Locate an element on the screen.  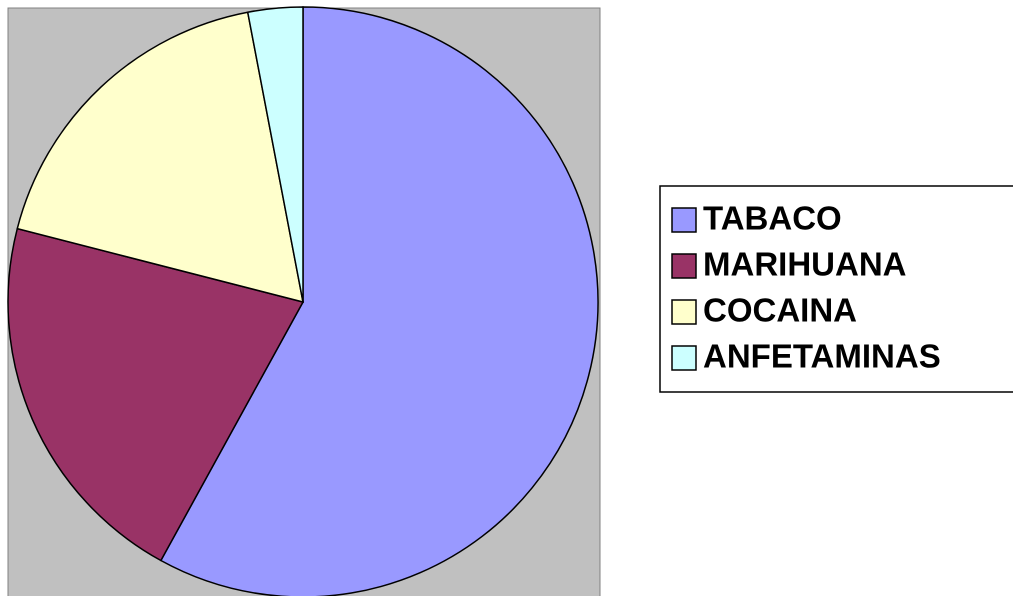
legend-label: COCAINA is located at coordinates (780, 310).